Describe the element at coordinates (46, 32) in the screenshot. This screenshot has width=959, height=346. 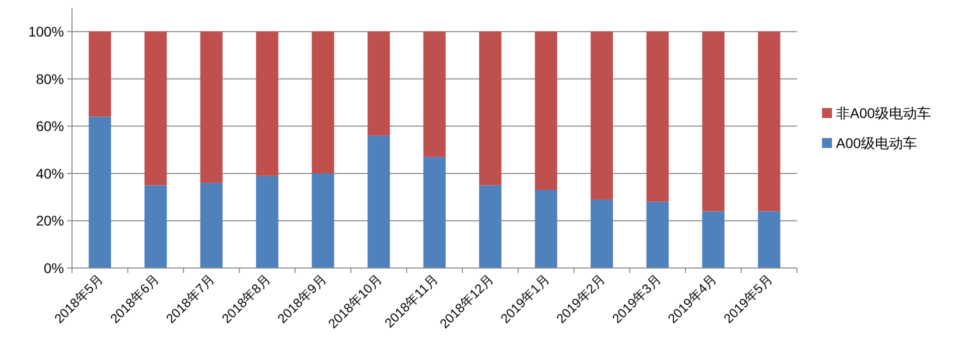
I see `y-tick-label: 100%` at that location.